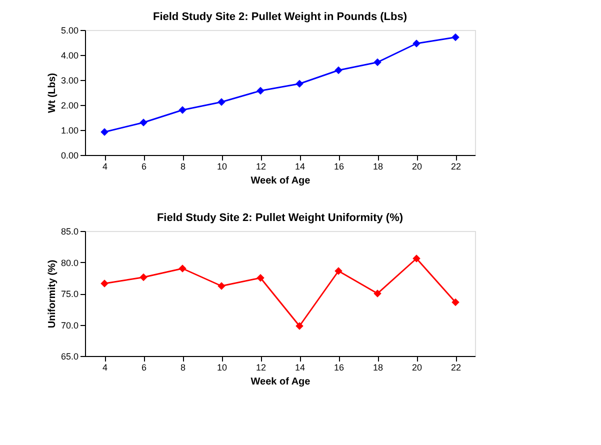 The image size is (601, 445). What do you see at coordinates (52, 93) in the screenshot?
I see `y-axis-title: Wt (Lbs)` at bounding box center [52, 93].